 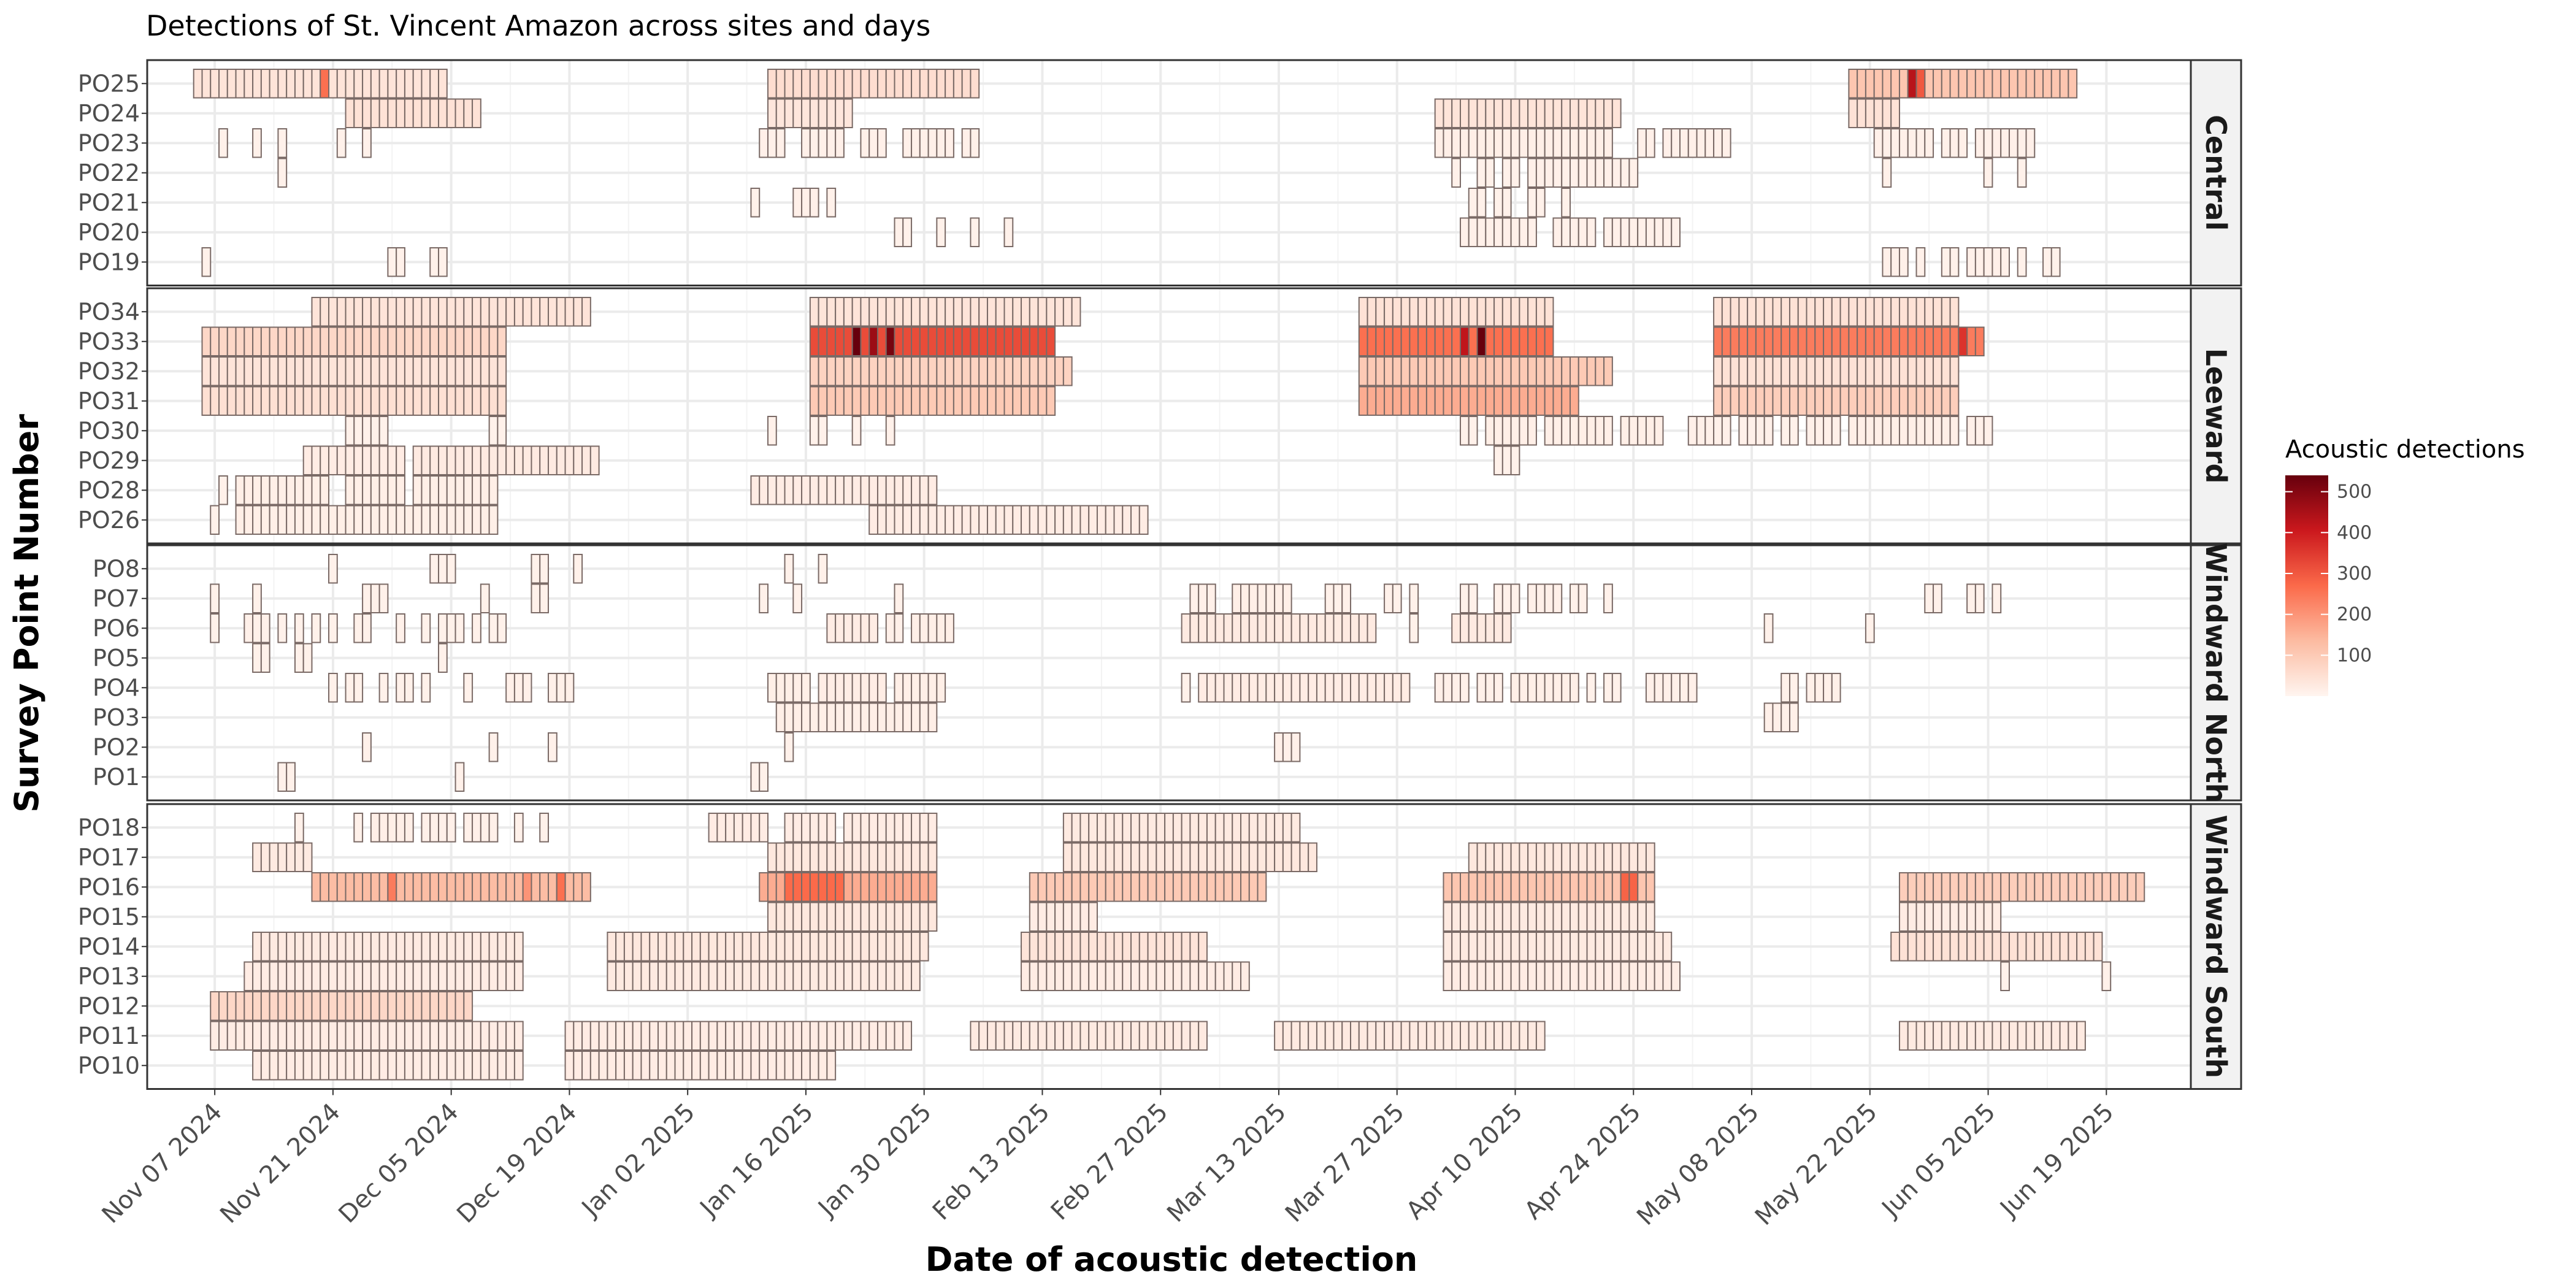 What do you see at coordinates (2354, 615) in the screenshot?
I see `legend-label: 200` at bounding box center [2354, 615].